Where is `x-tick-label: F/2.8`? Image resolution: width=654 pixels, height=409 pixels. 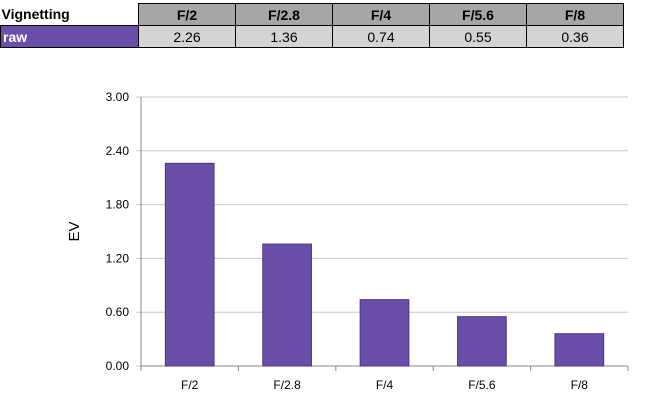
x-tick-label: F/2.8 is located at coordinates (287, 385).